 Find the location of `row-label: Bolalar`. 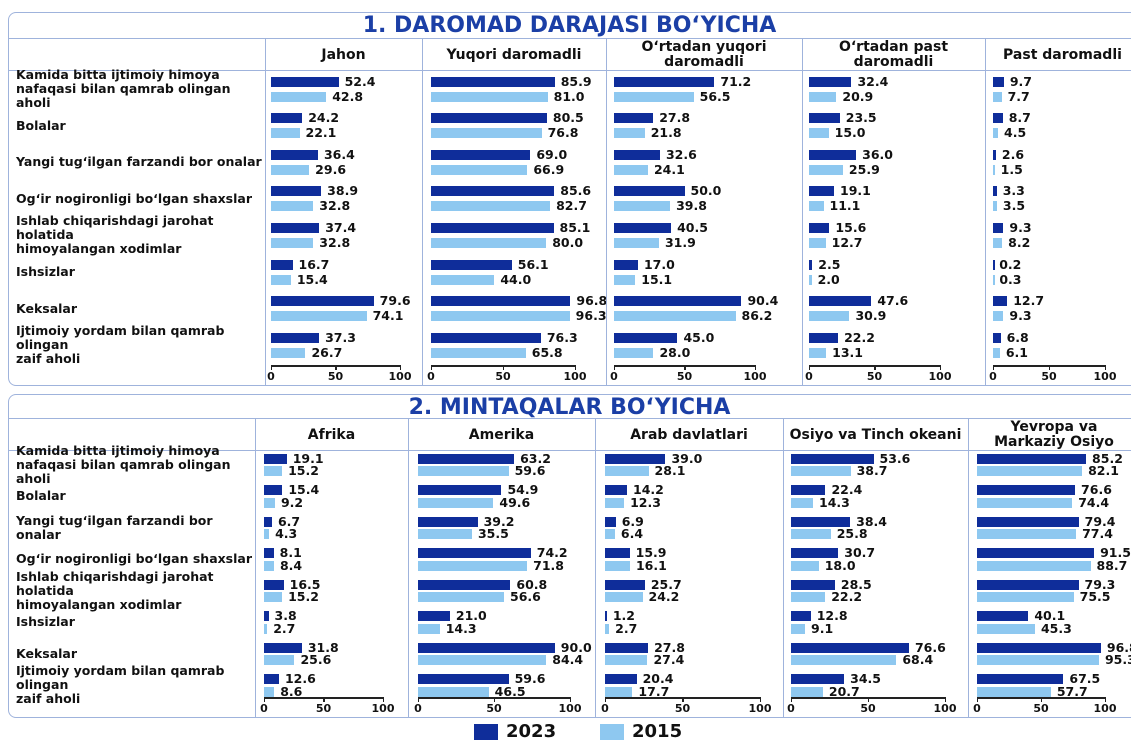

row-label: Bolalar is located at coordinates (41, 495).